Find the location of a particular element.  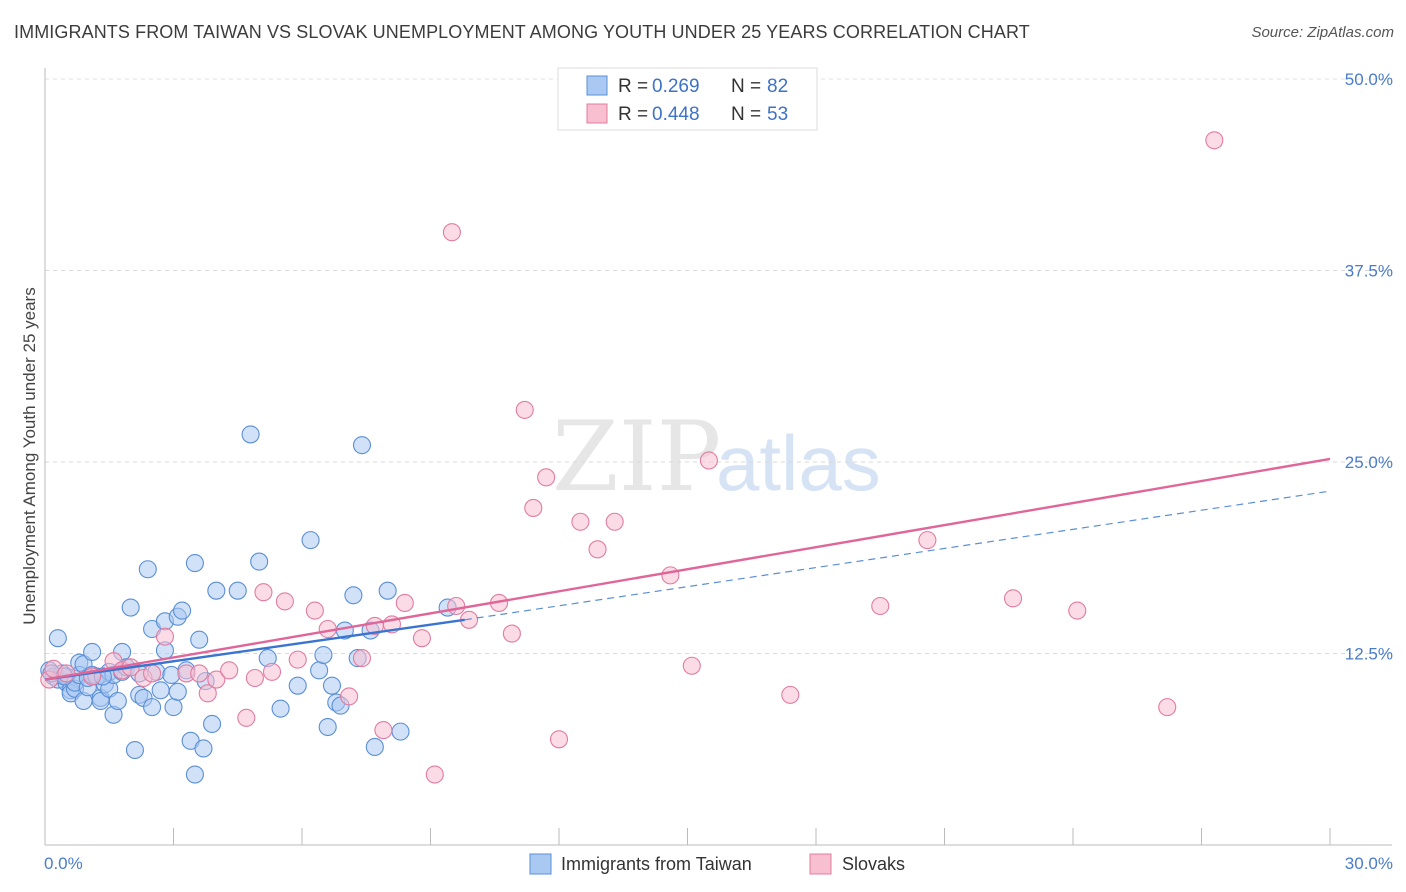

y-tick-label-2: 37.5% is located at coordinates (1369, 271).